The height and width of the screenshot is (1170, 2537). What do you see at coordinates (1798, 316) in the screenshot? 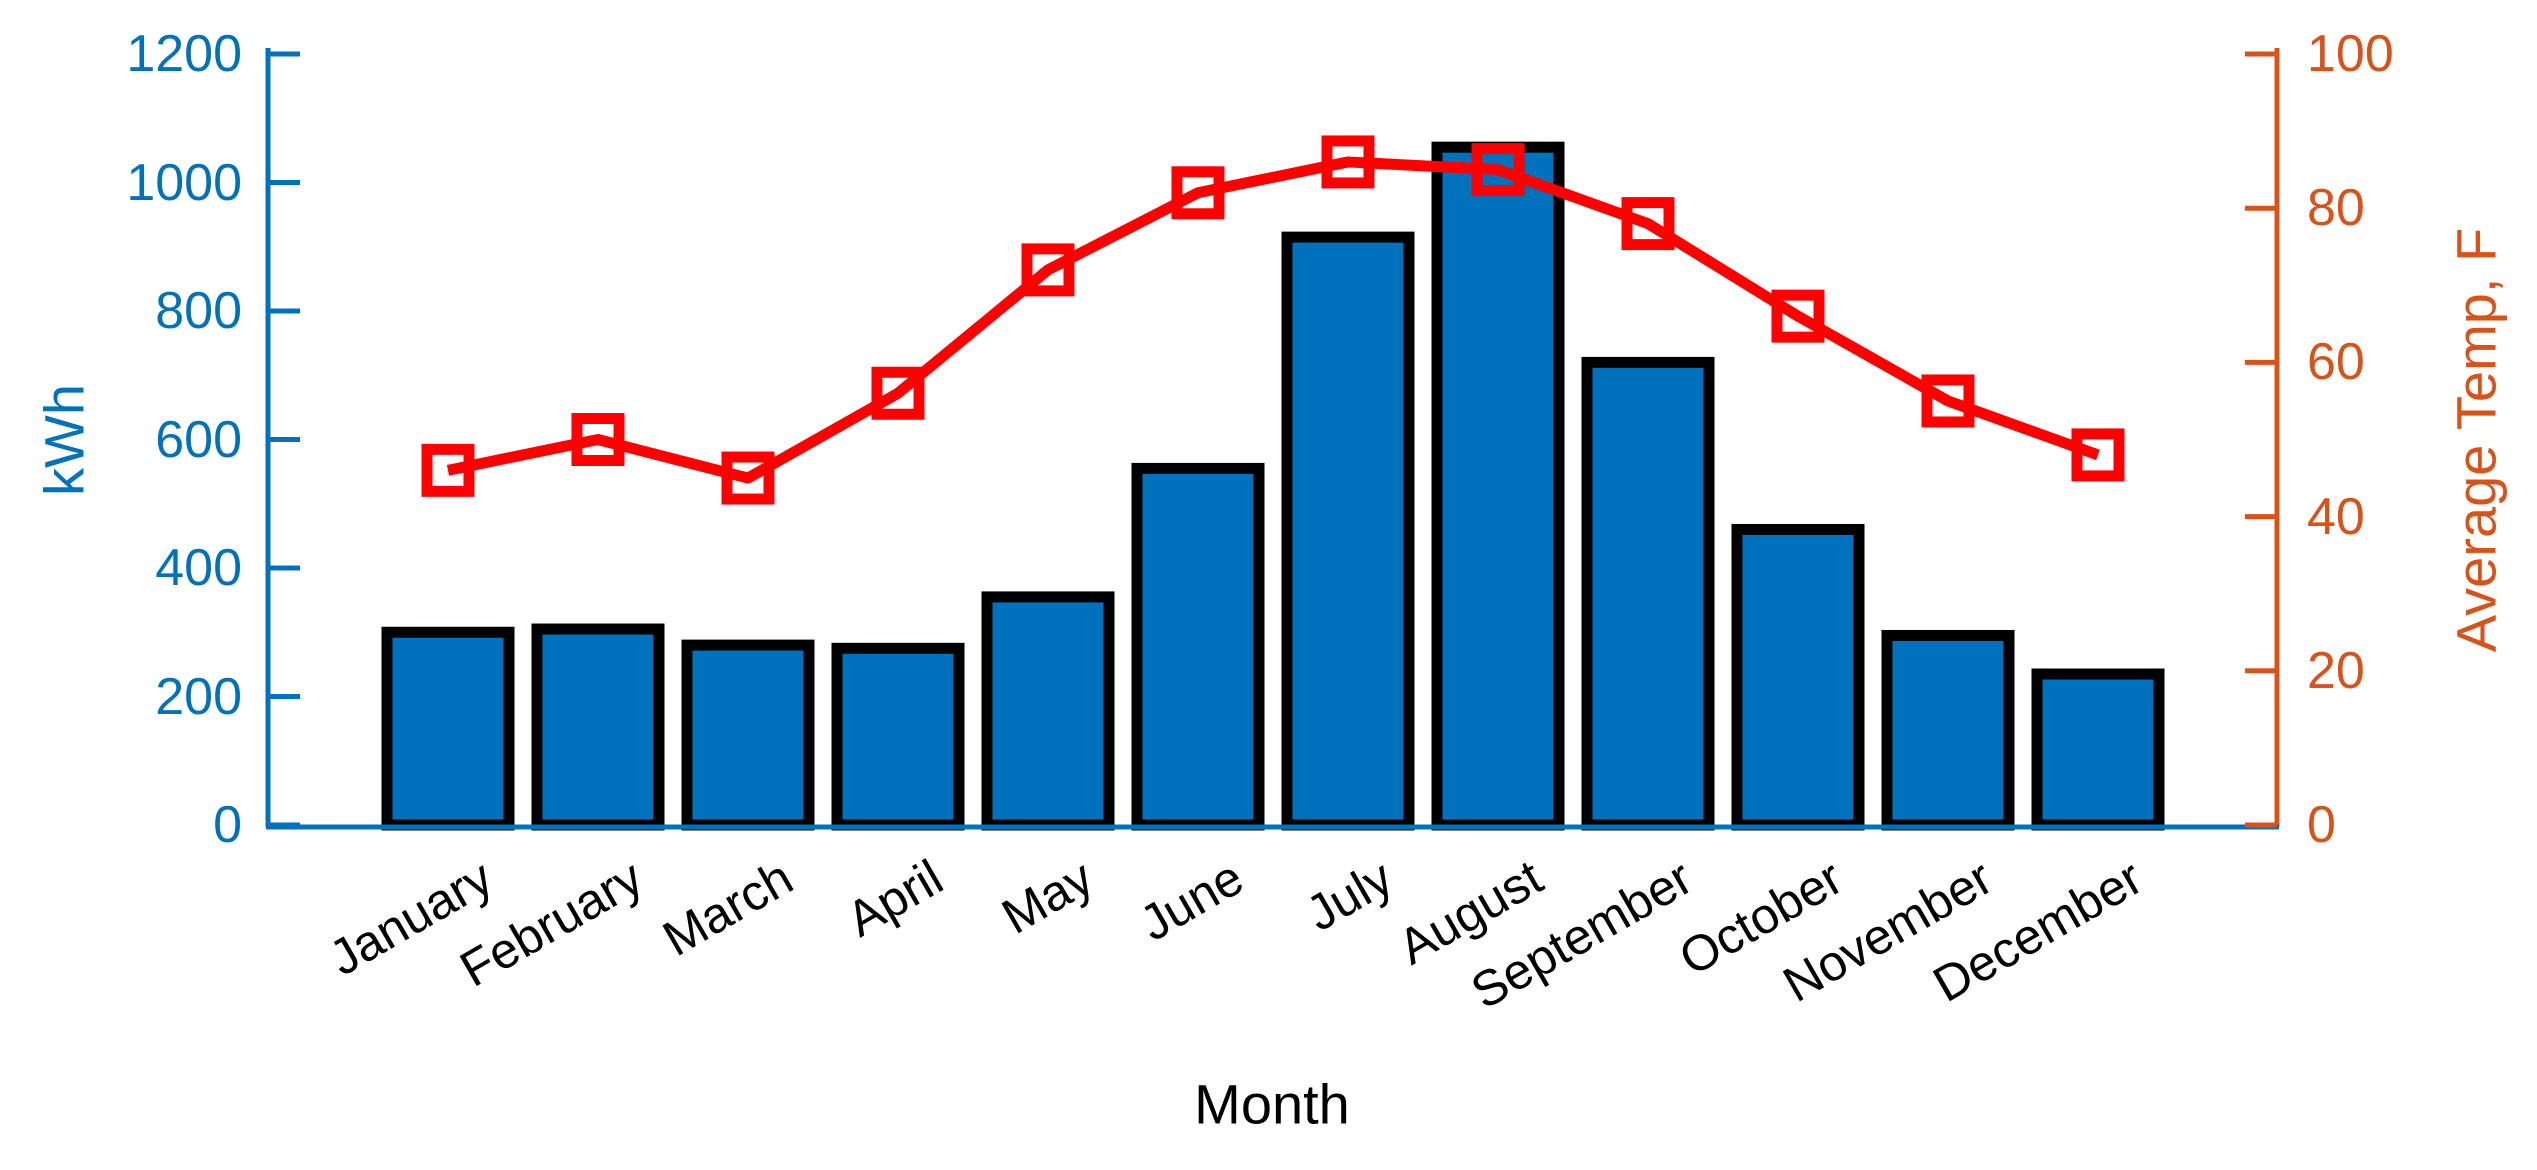
I see `temp-marker-october` at bounding box center [1798, 316].